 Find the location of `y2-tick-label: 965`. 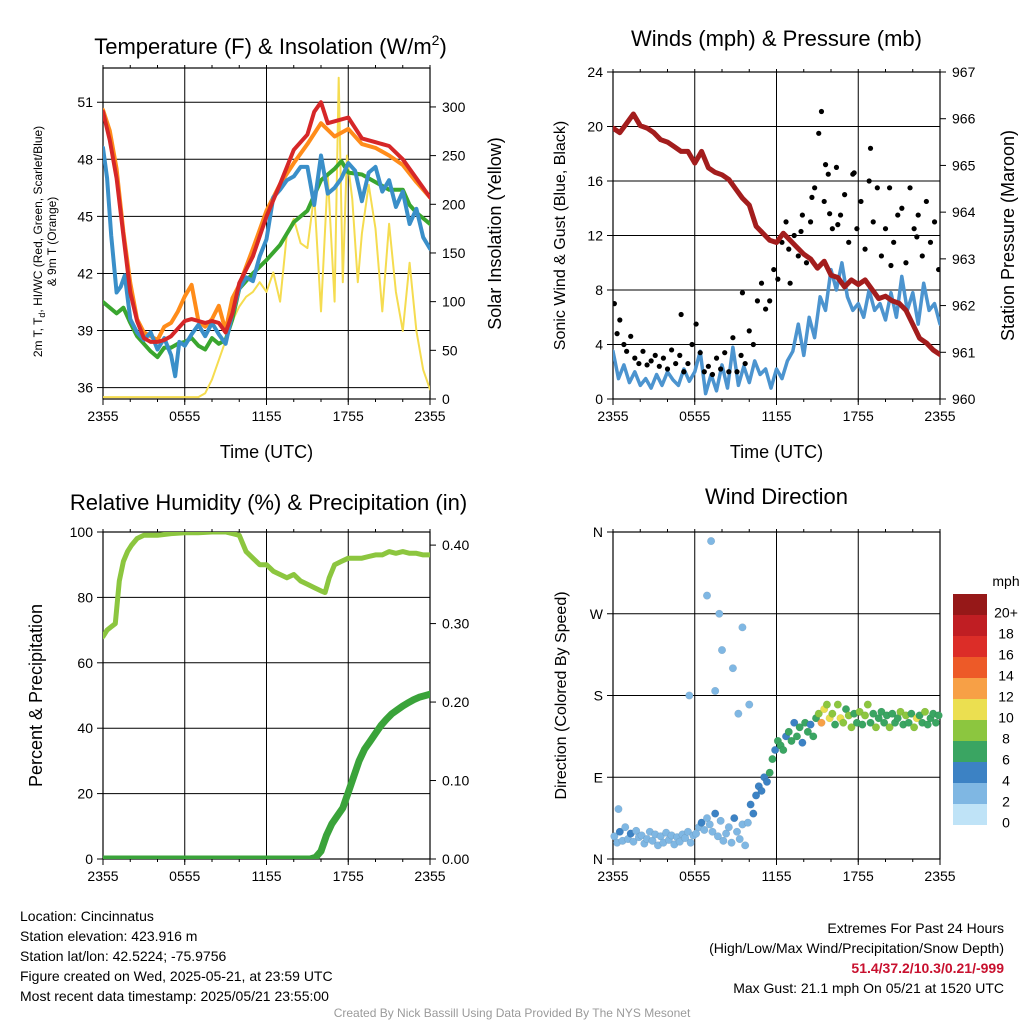

y2-tick-label: 965 is located at coordinates (964, 165).